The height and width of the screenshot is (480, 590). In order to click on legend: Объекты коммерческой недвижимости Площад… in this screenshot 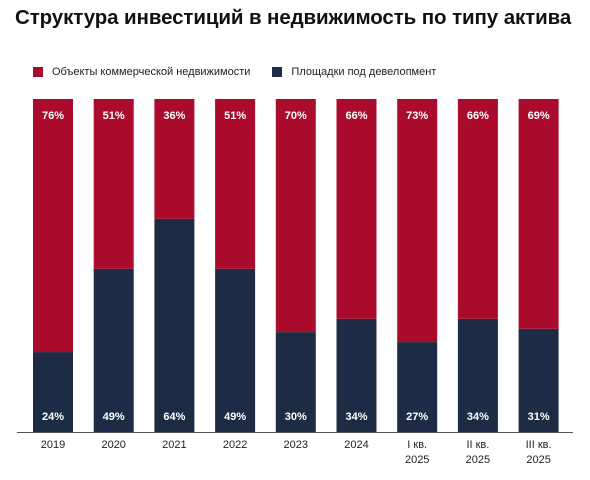, I will do `click(245, 72)`.